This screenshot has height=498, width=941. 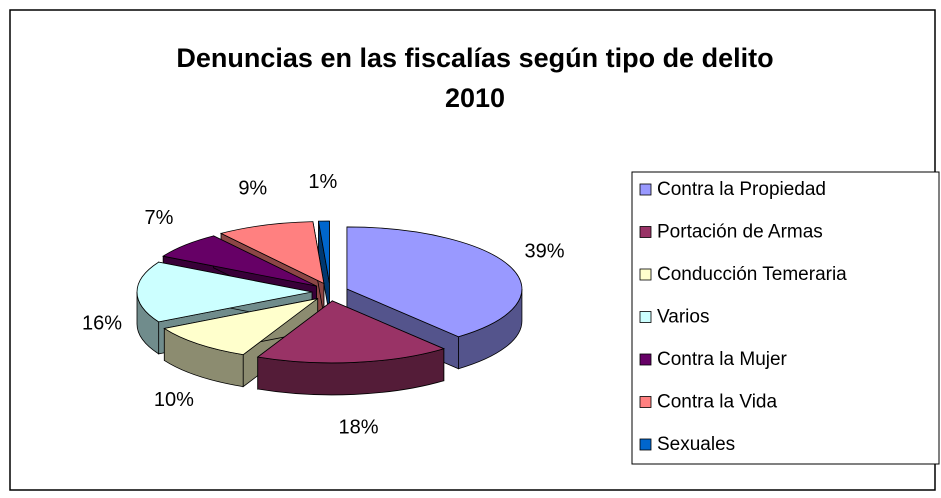 I want to click on data-label: 10%, so click(x=174, y=400).